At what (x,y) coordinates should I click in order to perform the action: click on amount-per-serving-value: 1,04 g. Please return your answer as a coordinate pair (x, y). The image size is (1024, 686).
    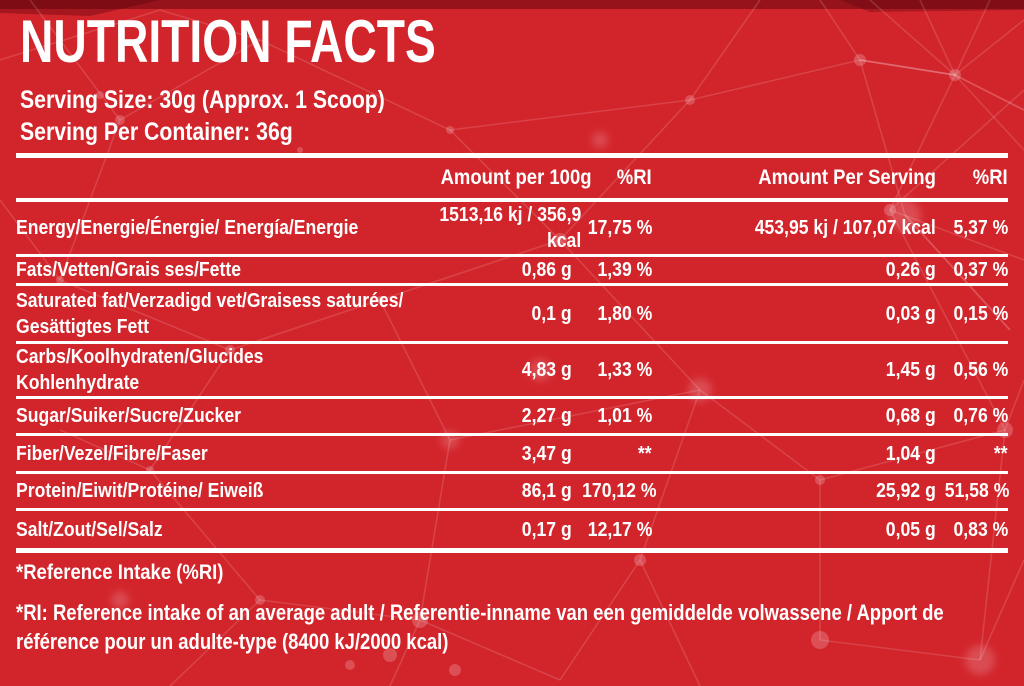
    Looking at the image, I should click on (911, 453).